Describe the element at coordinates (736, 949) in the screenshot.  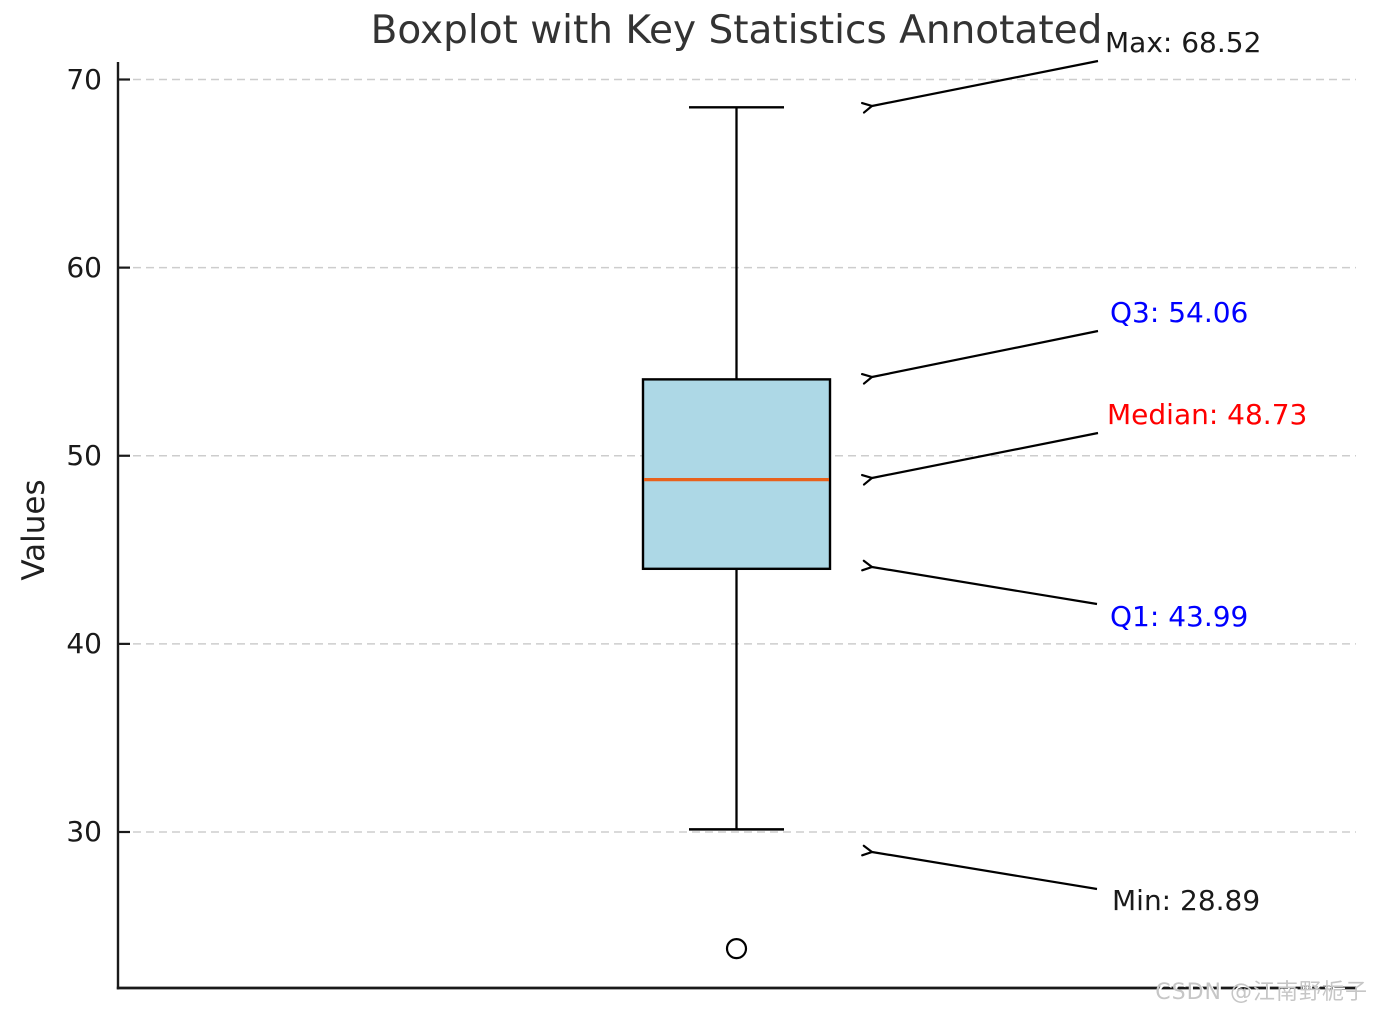
I see `outlier-point` at that location.